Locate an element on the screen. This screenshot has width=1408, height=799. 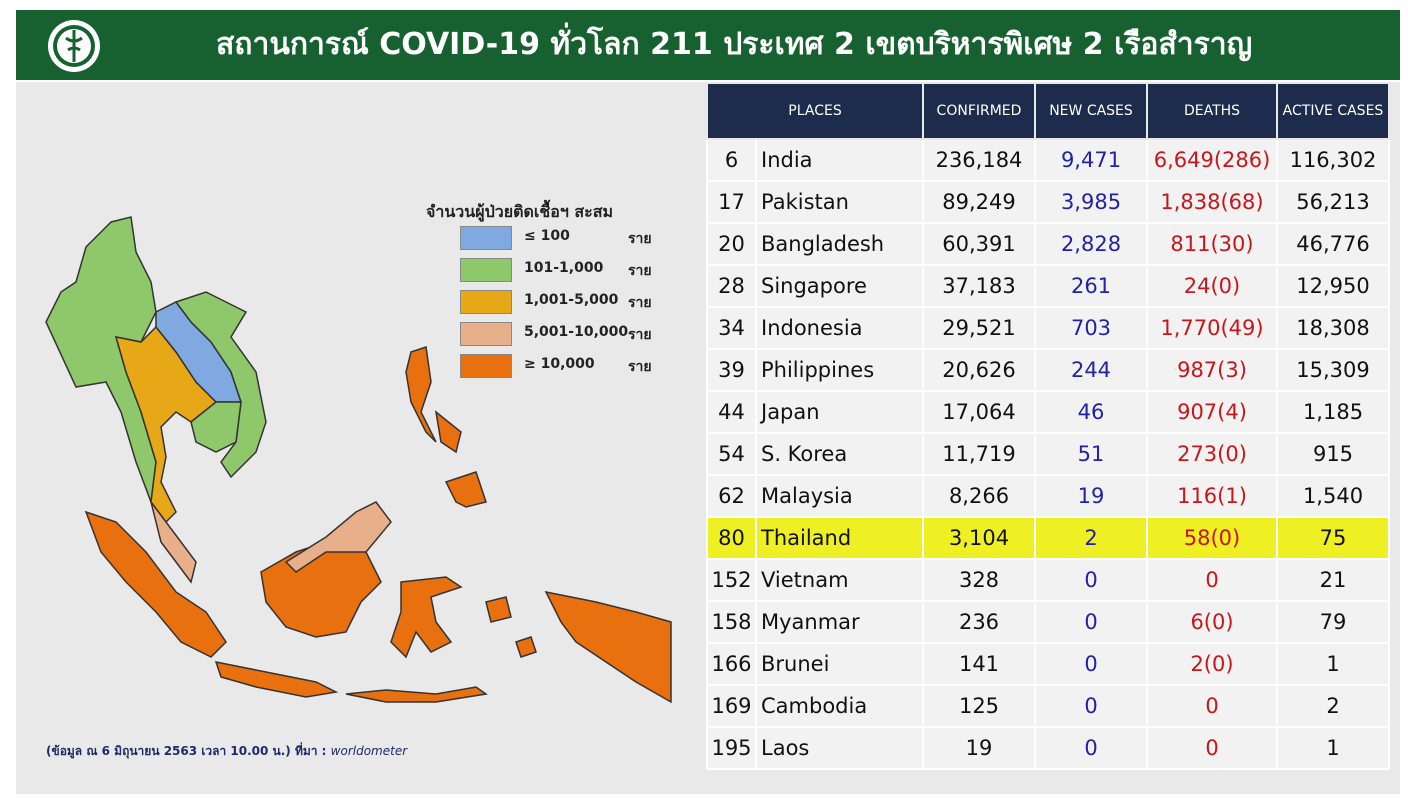
legend-item: 5,001-10,000 ราย is located at coordinates (570, 333).